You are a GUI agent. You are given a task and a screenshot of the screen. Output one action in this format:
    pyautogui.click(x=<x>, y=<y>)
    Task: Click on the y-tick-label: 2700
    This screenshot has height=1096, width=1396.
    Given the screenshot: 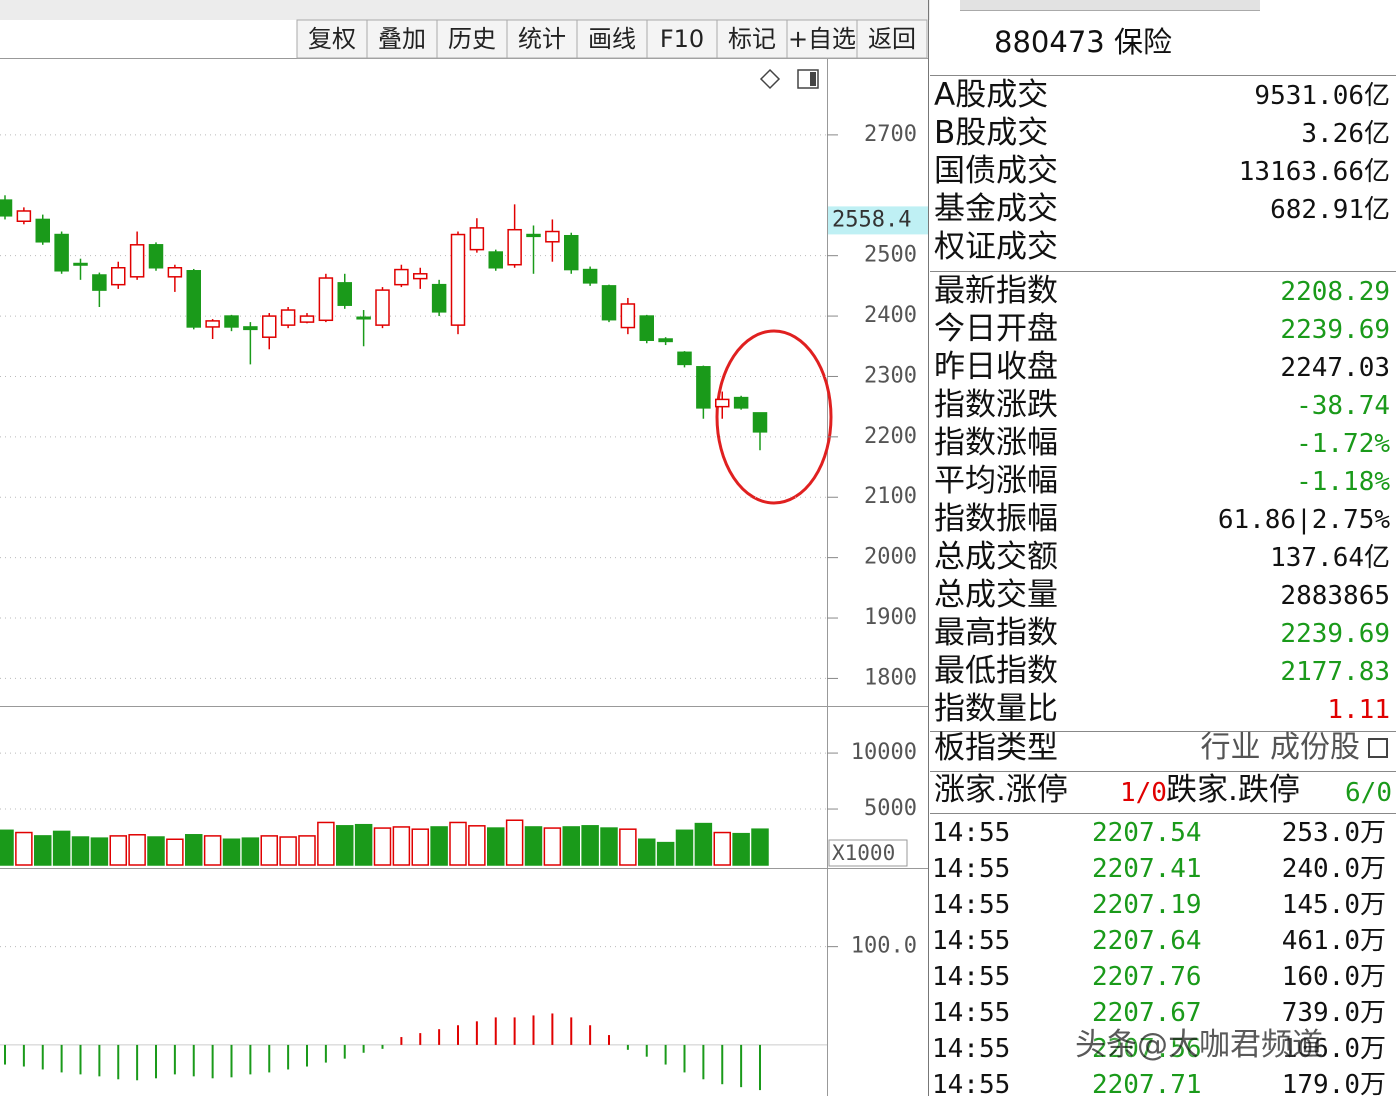 What is the action you would take?
    pyautogui.click(x=890, y=134)
    